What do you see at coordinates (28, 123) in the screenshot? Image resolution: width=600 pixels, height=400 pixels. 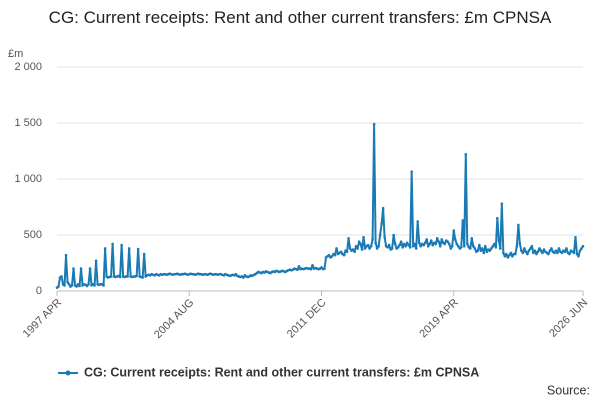 I see `y-tick-label: 1 500` at bounding box center [28, 123].